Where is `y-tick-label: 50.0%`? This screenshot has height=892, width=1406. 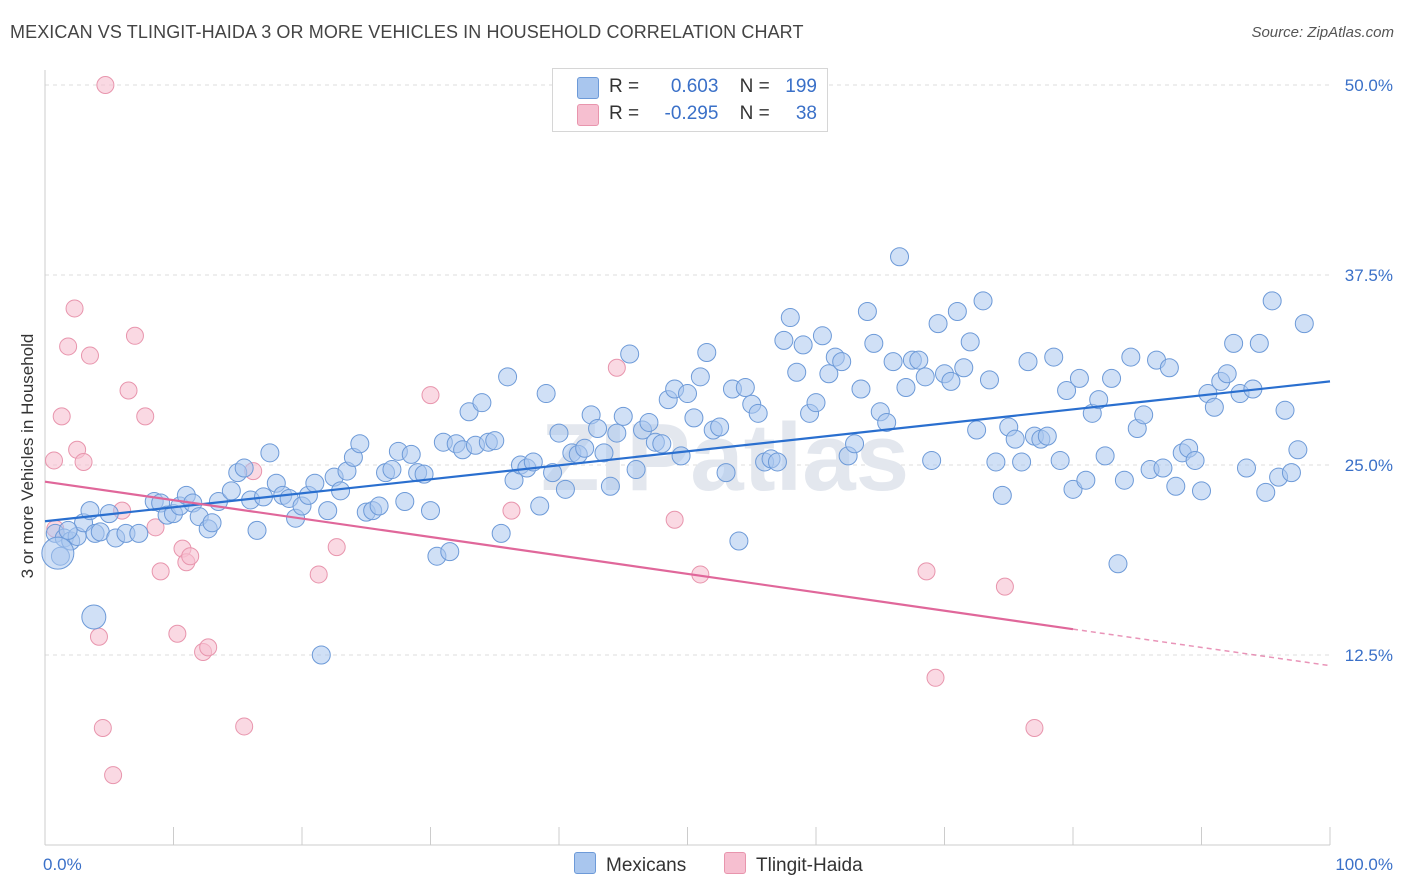
y-tick-label: 50.0% is located at coordinates (1369, 85).